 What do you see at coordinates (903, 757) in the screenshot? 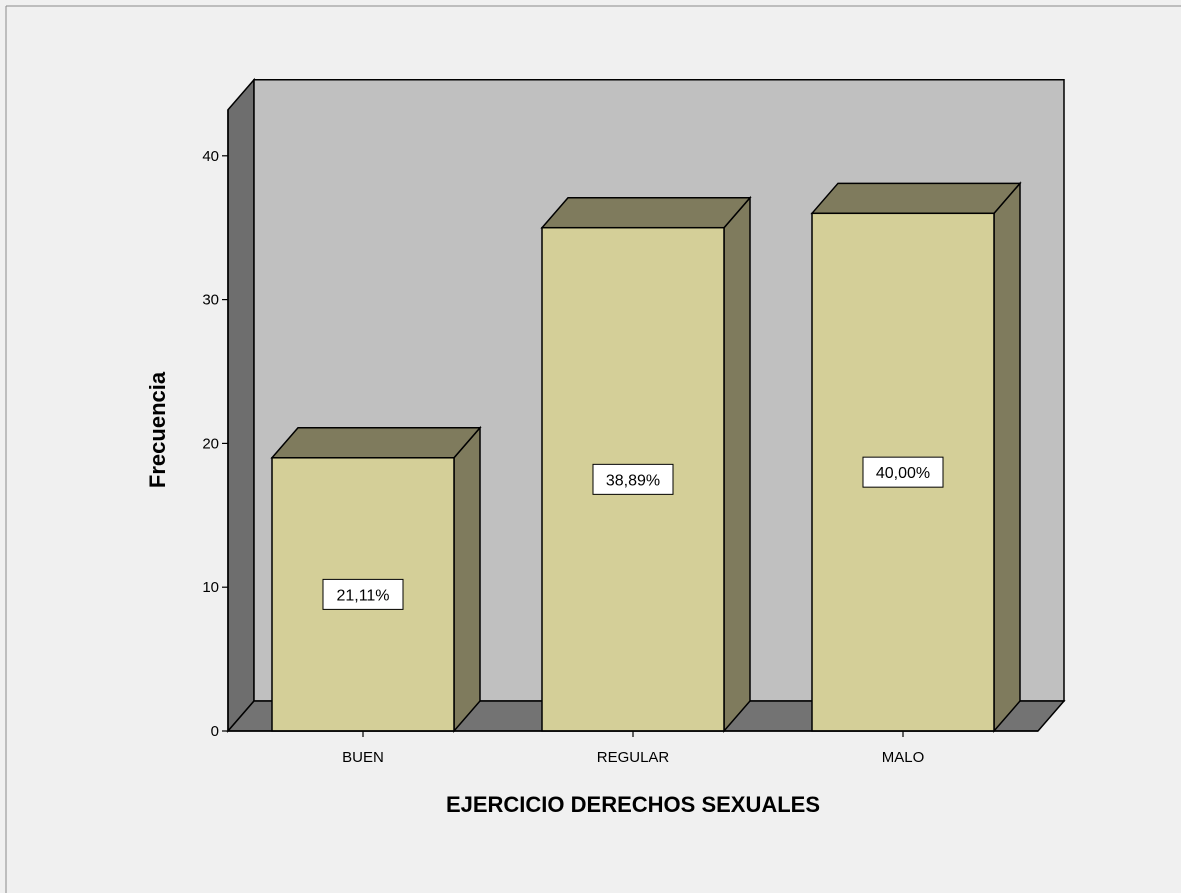
I see `x-tick-label: MALO` at bounding box center [903, 757].